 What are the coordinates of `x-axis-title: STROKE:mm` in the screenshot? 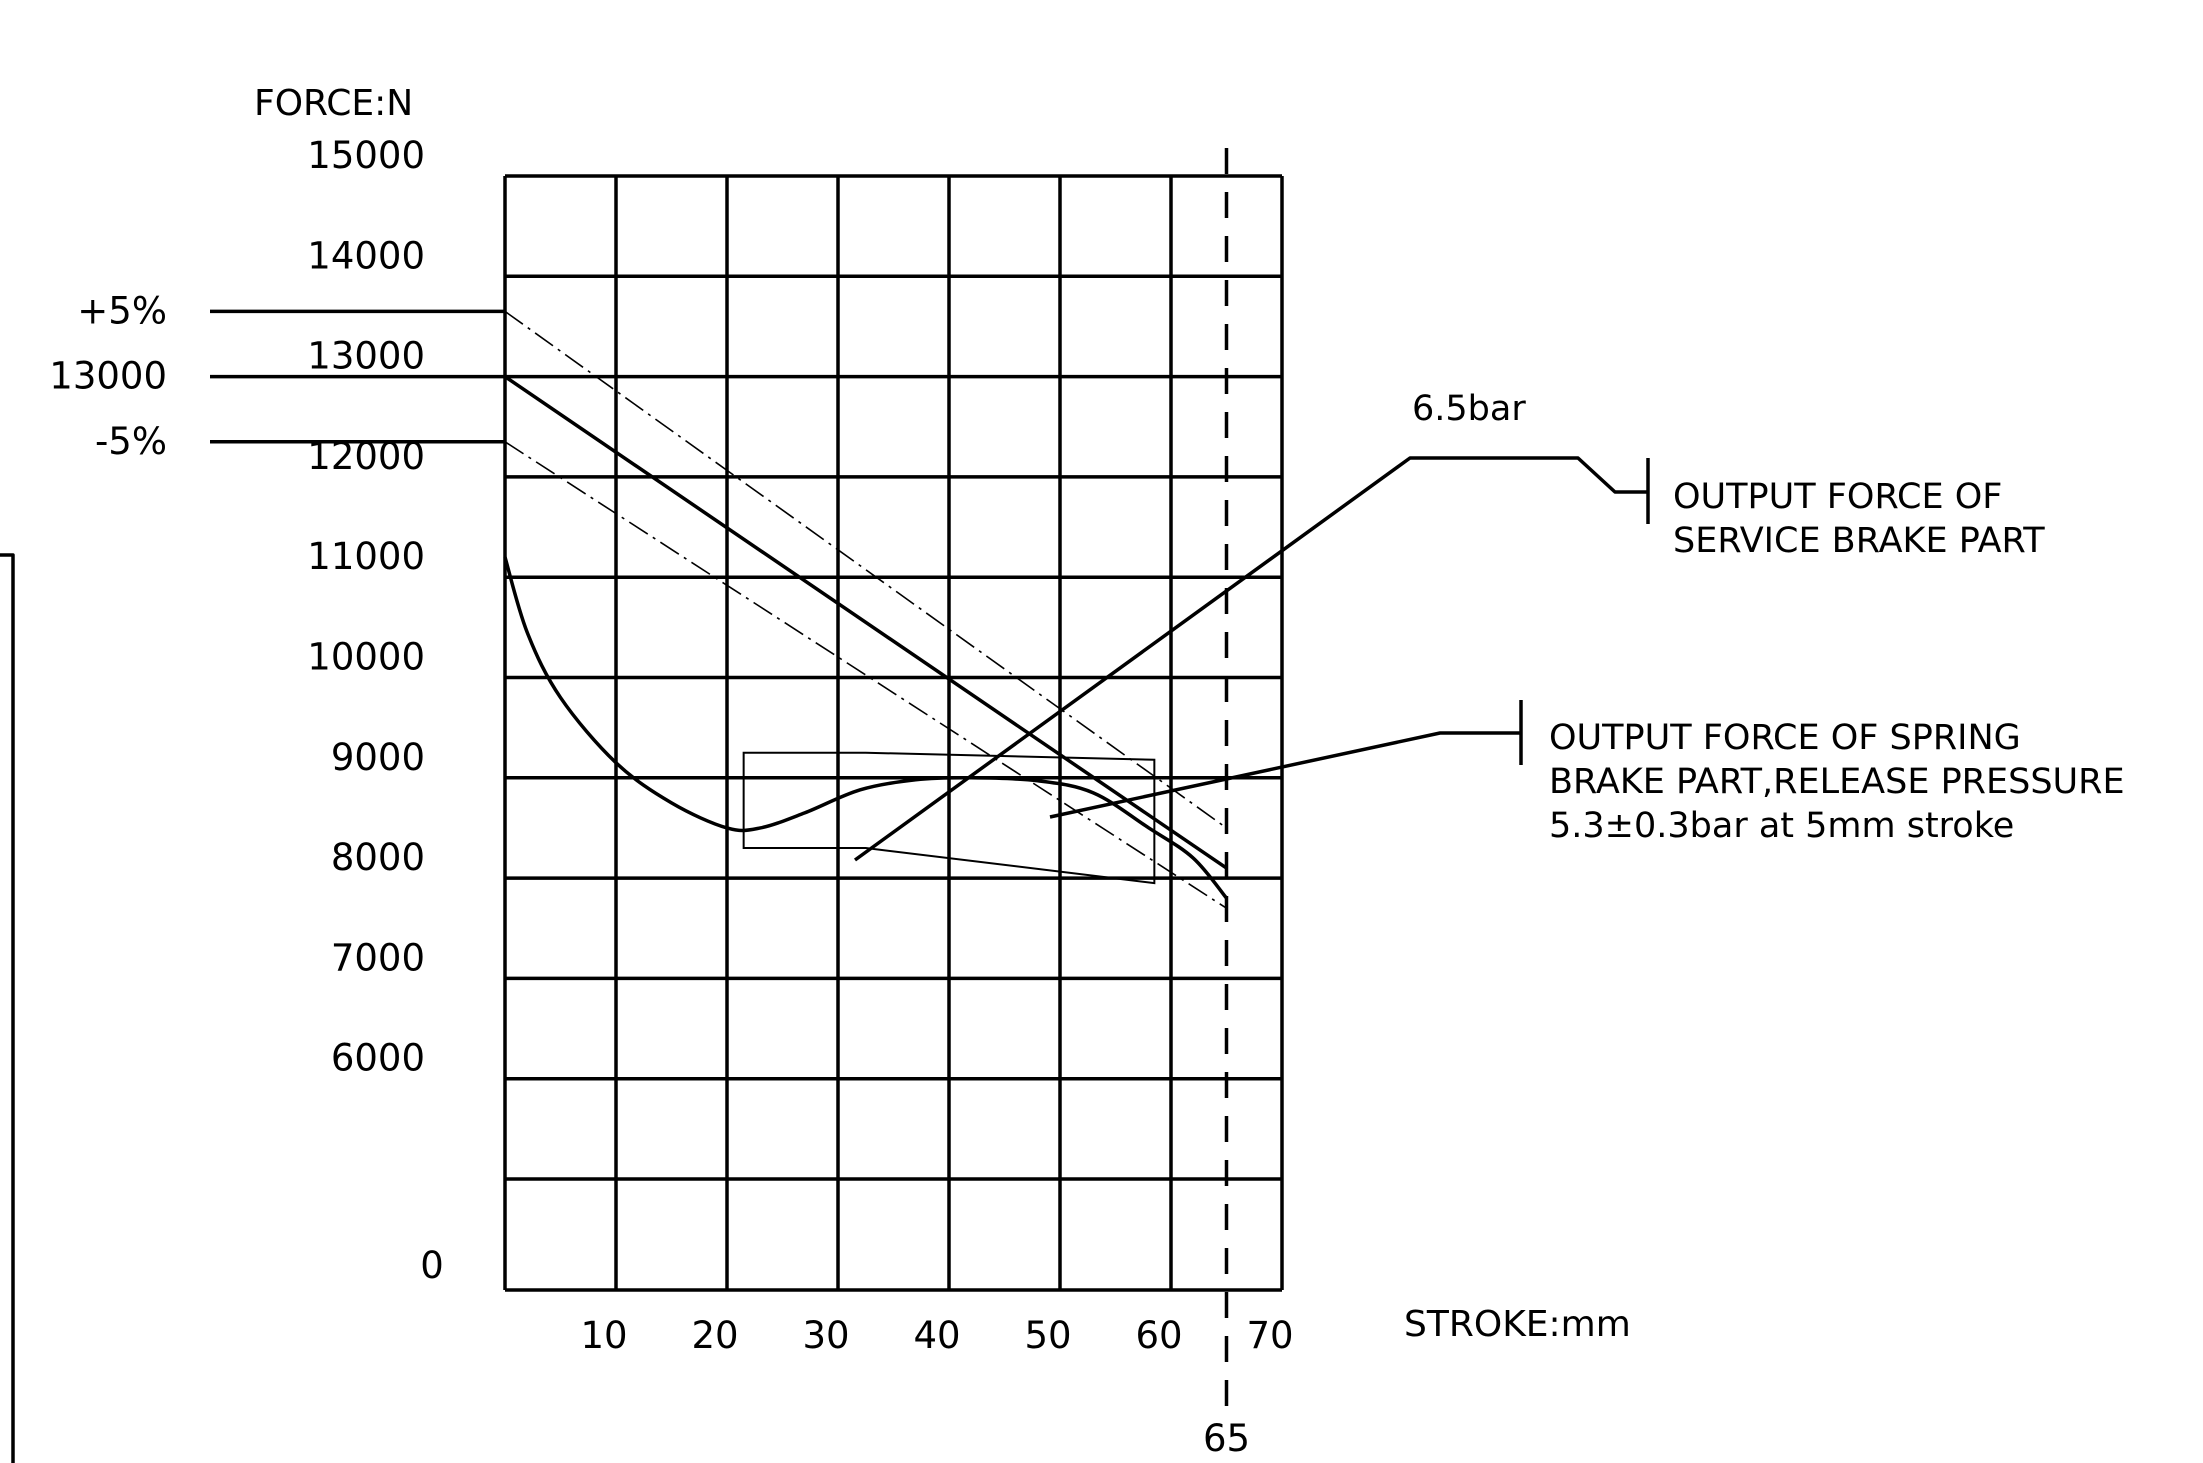 It's located at (1517, 1324).